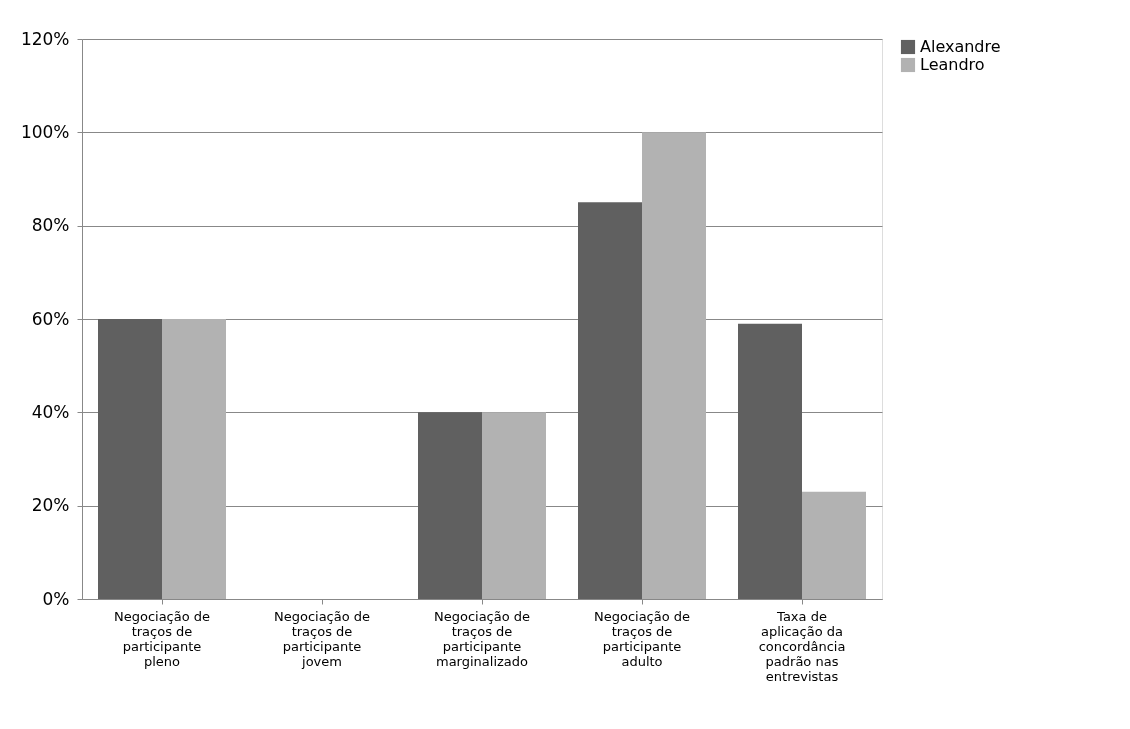 Image resolution: width=1130 pixels, height=729 pixels. What do you see at coordinates (45, 38) in the screenshot?
I see `y-tick-label: 120%` at bounding box center [45, 38].